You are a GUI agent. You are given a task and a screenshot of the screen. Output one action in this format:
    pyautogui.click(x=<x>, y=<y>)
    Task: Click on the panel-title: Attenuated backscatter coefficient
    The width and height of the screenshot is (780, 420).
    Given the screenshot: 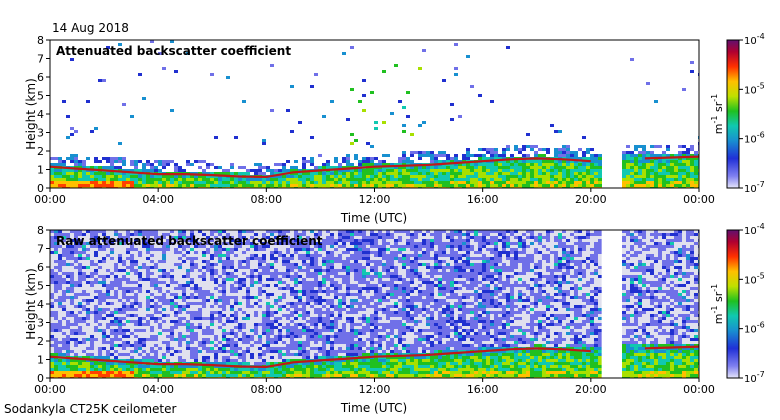 What is the action you would take?
    pyautogui.click(x=173, y=51)
    